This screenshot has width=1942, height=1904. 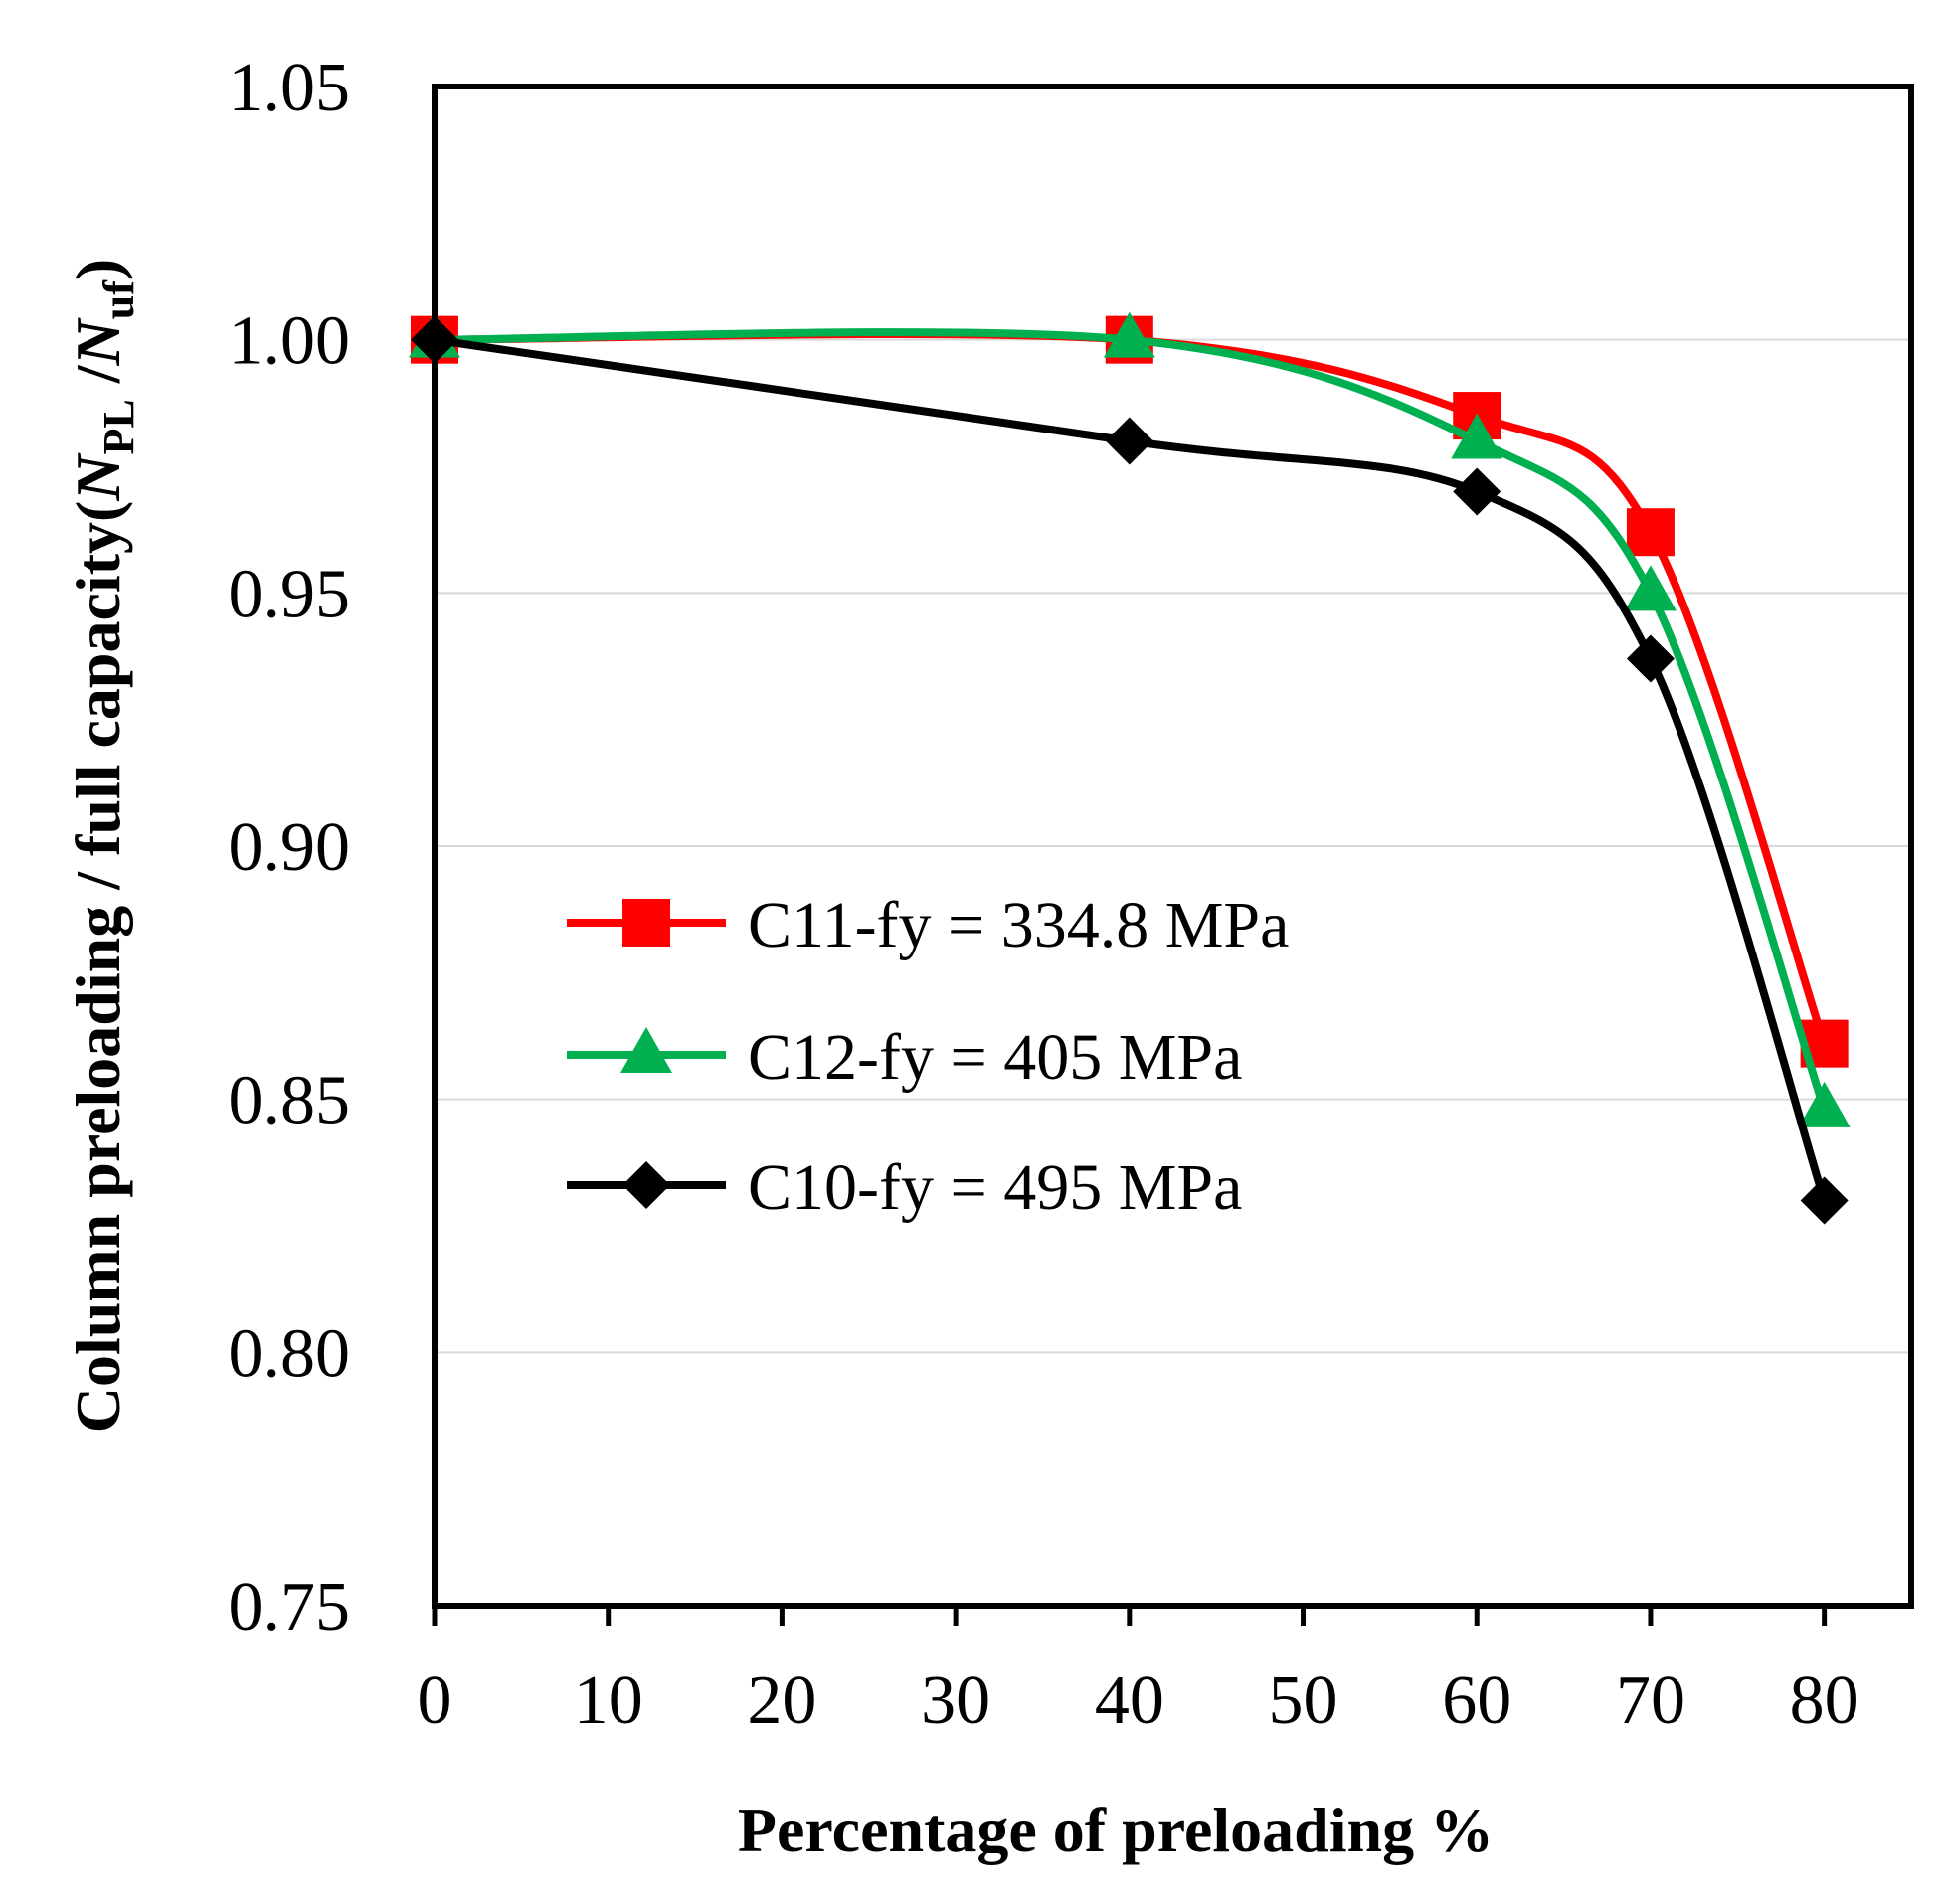 I want to click on y-axis-title-sub1: PL, so click(x=118, y=426).